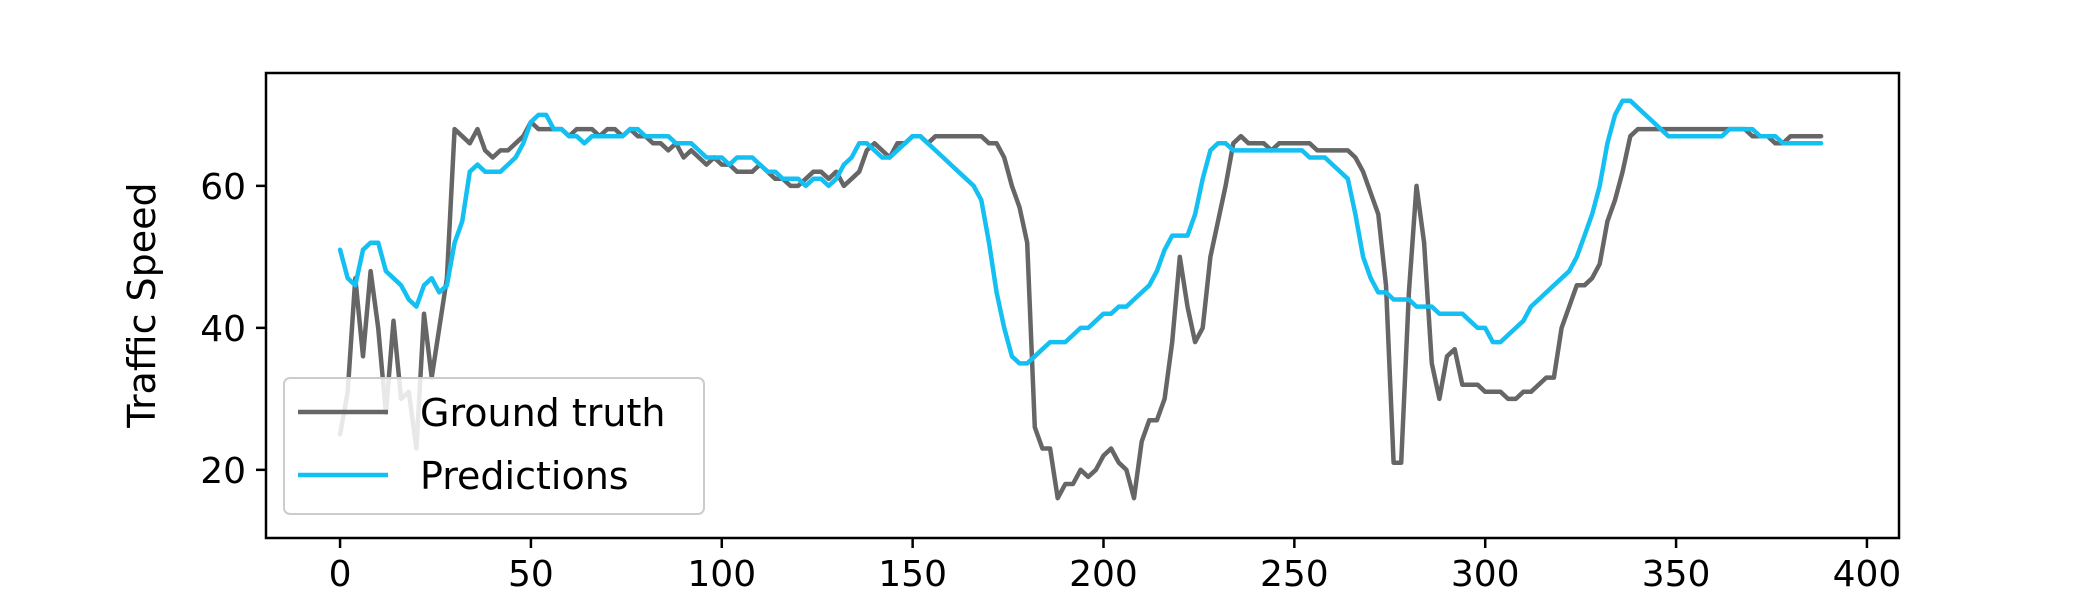 The width and height of the screenshot is (2100, 600). What do you see at coordinates (223, 471) in the screenshot?
I see `y-tick-label: 20` at bounding box center [223, 471].